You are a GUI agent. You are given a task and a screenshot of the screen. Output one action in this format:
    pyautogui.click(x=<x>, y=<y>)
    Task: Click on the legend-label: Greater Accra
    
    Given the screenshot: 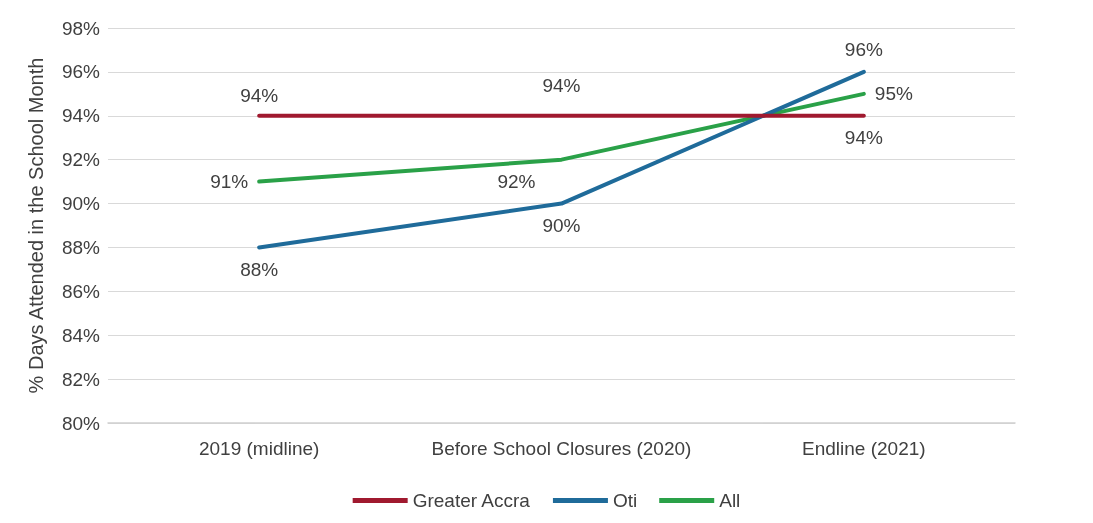 What is the action you would take?
    pyautogui.click(x=471, y=500)
    